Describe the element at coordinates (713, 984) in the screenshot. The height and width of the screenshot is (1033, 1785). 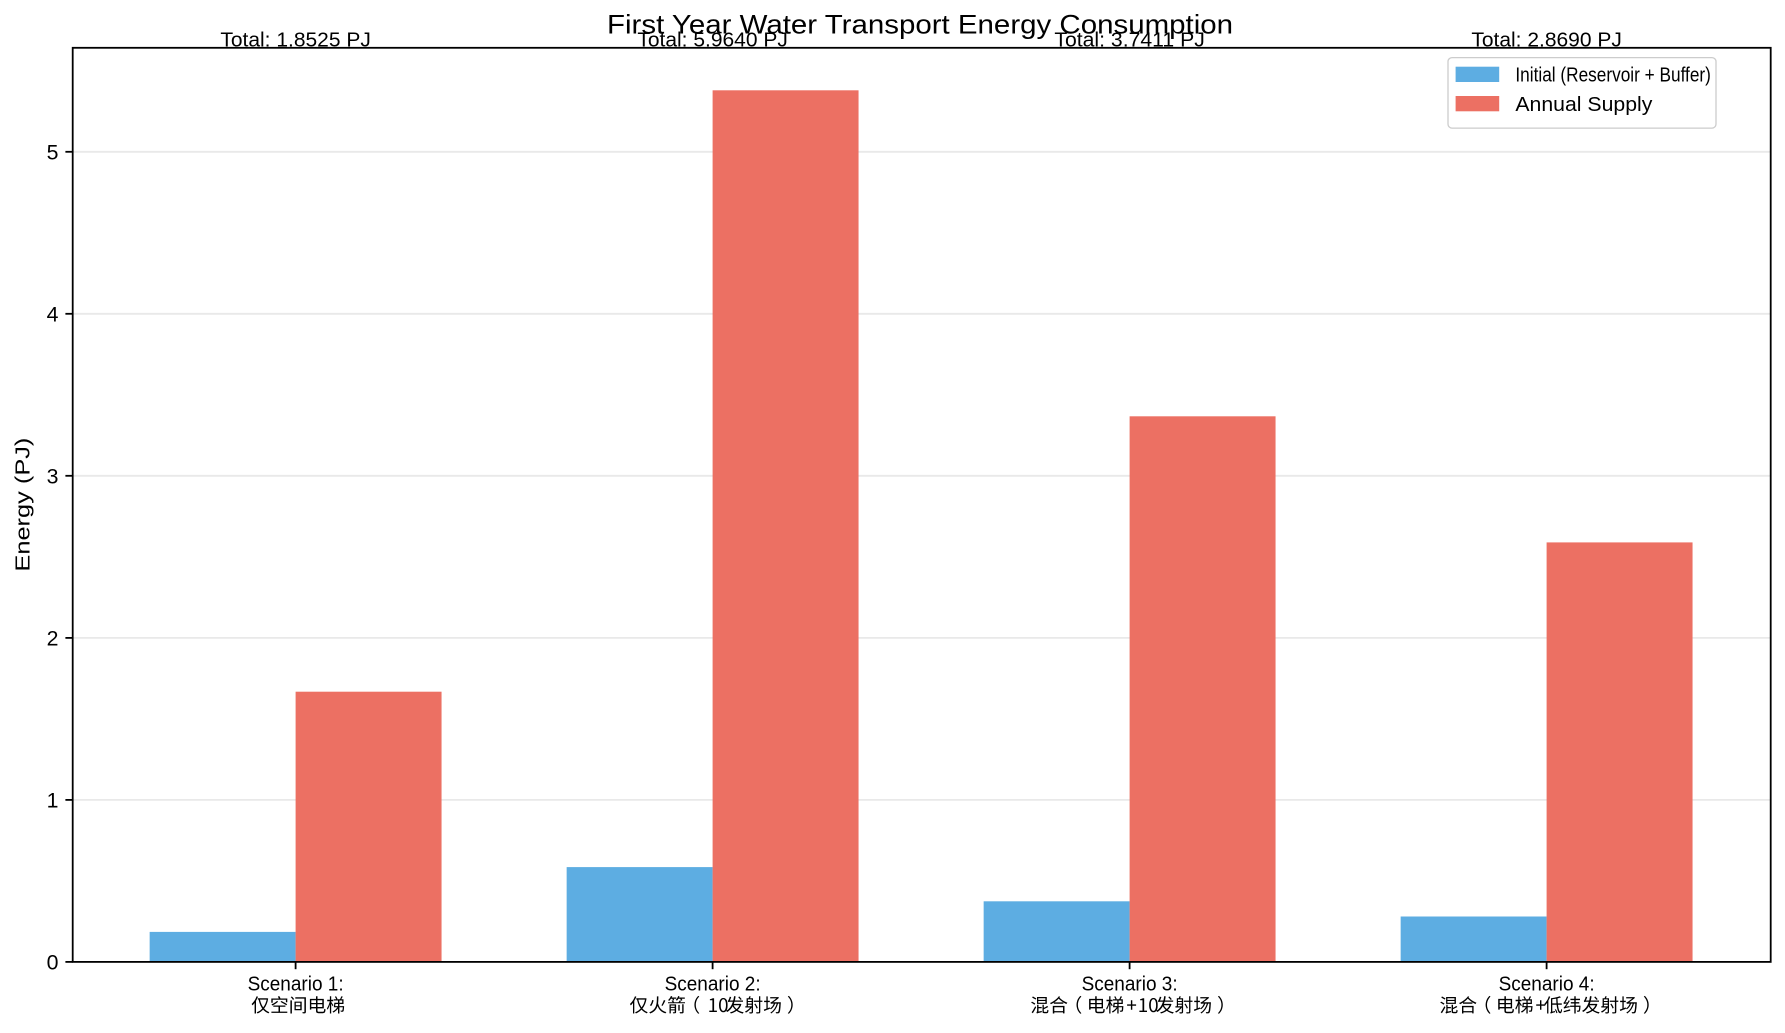
I see `svg-text: Scenario 2:` at that location.